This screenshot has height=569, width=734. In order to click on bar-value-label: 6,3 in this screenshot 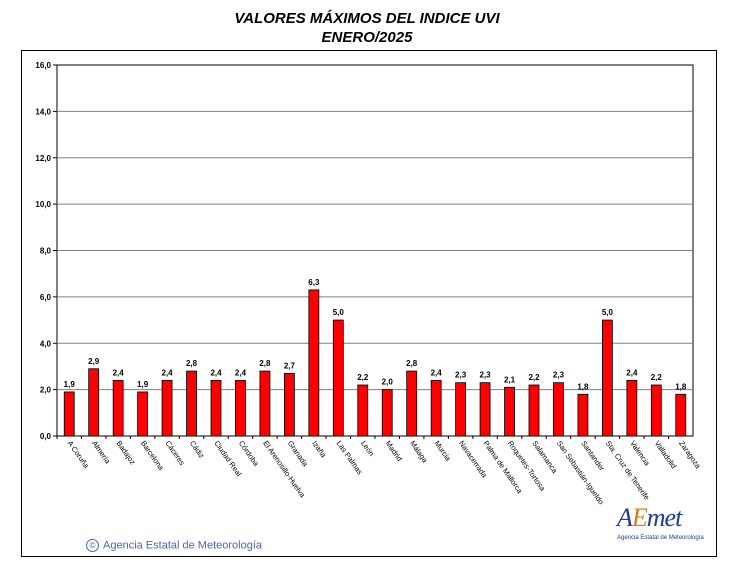, I will do `click(314, 282)`.